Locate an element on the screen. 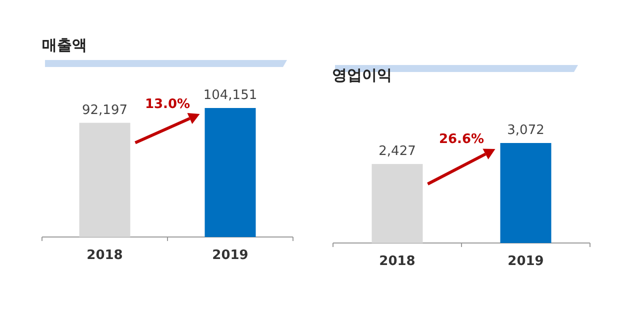  data-label: 3,072 is located at coordinates (525, 130).